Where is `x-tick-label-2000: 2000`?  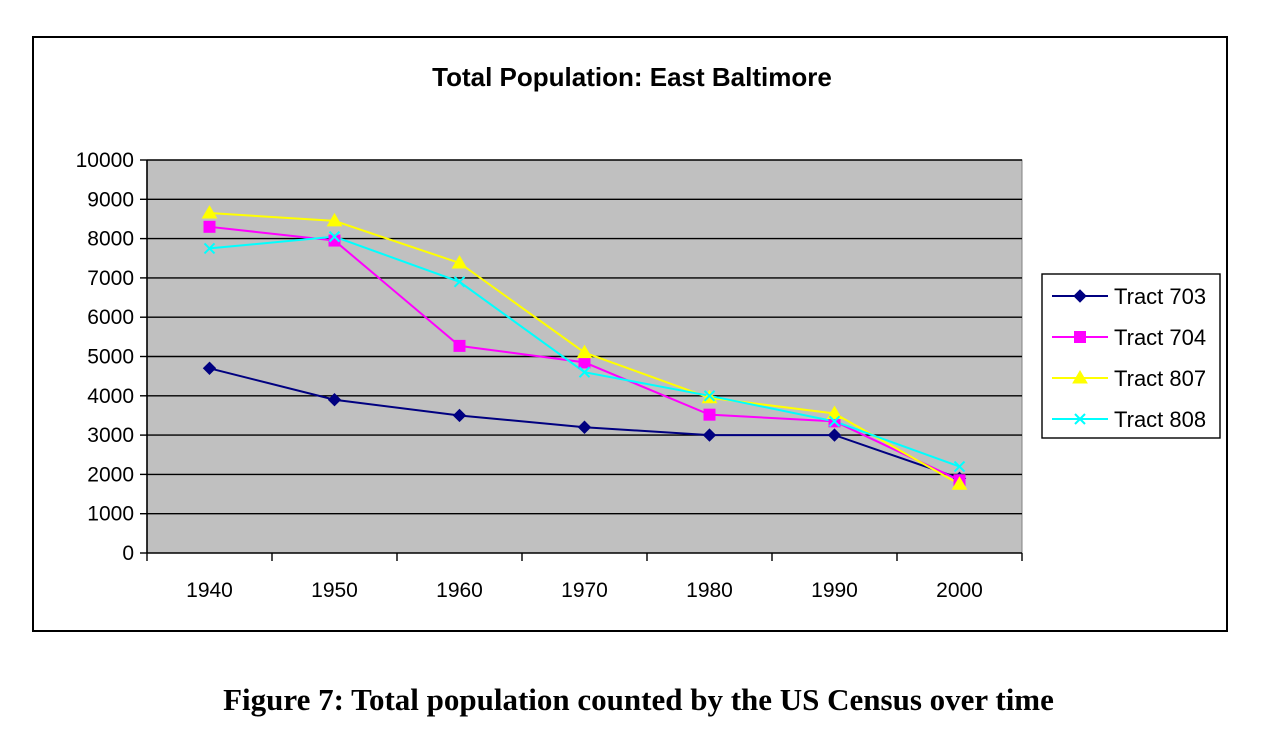
x-tick-label-2000: 2000 is located at coordinates (959, 590).